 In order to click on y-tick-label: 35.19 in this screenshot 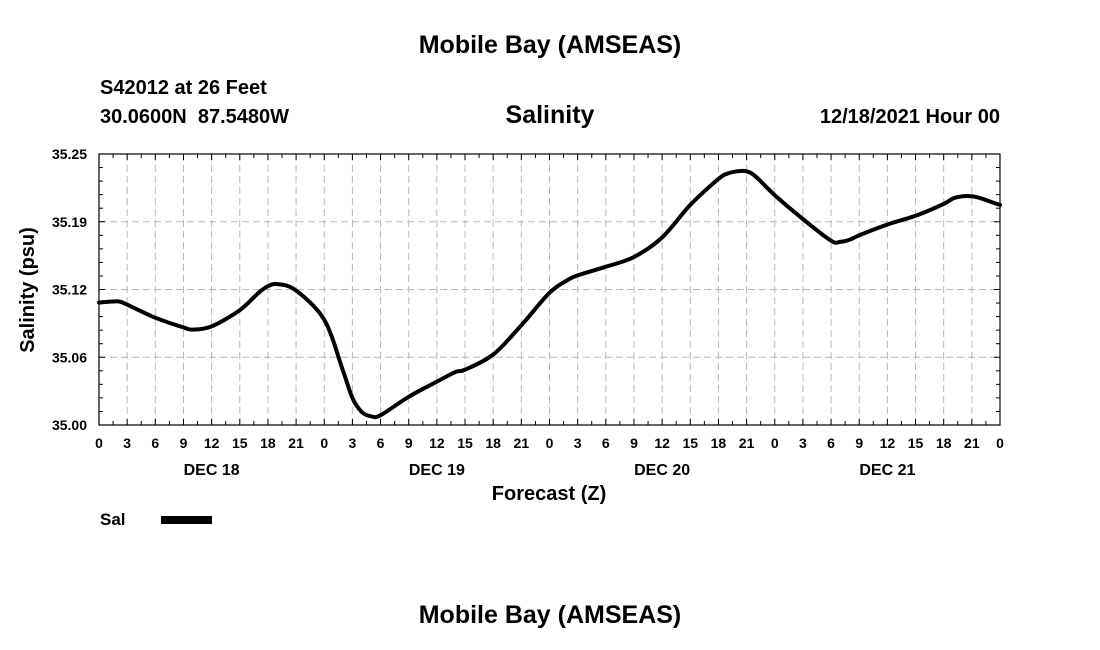, I will do `click(69, 222)`.